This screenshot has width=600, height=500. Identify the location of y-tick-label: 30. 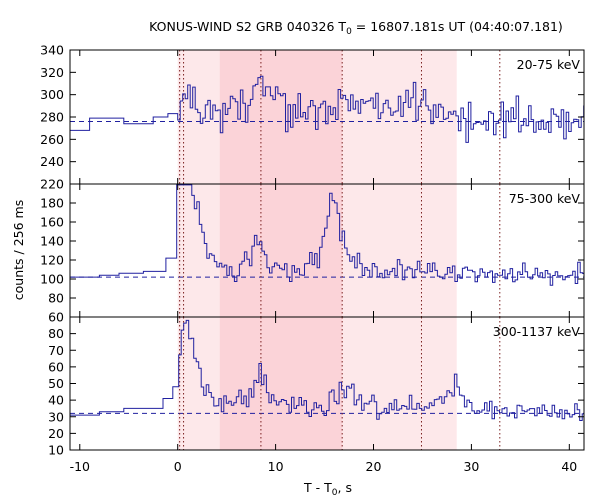
(56, 416).